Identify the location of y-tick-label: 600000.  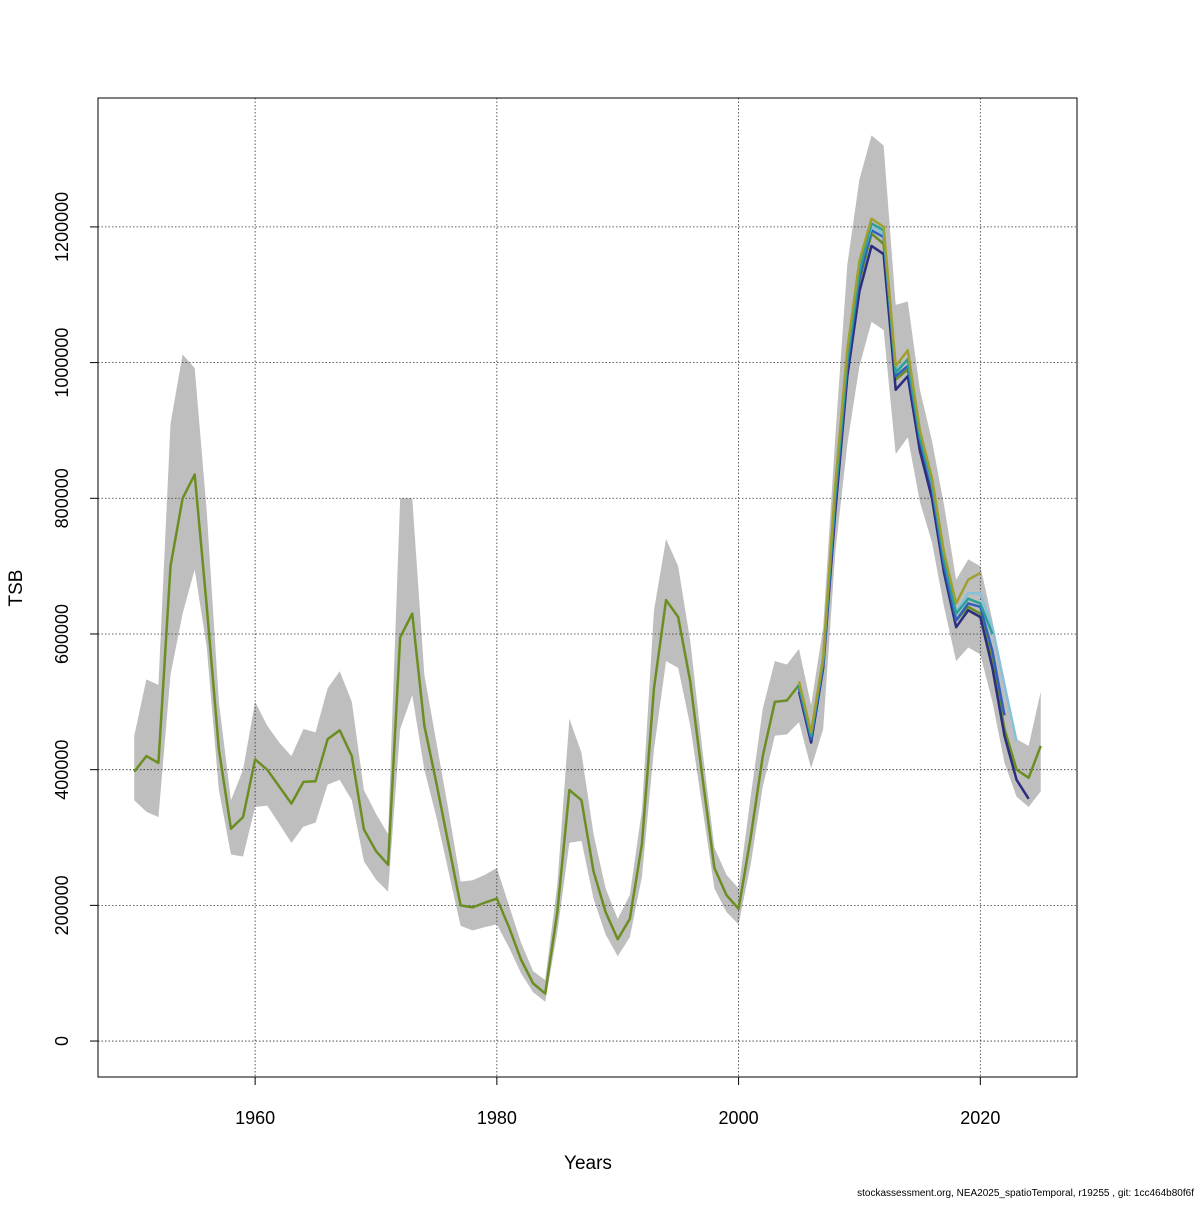
(62, 634).